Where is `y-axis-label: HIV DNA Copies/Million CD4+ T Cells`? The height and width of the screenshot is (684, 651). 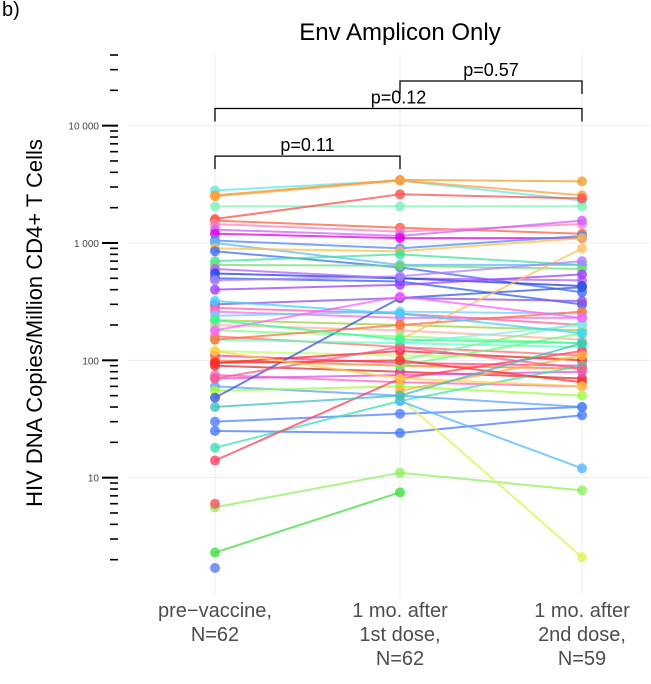 y-axis-label: HIV DNA Copies/Million CD4+ T Cells is located at coordinates (34, 323).